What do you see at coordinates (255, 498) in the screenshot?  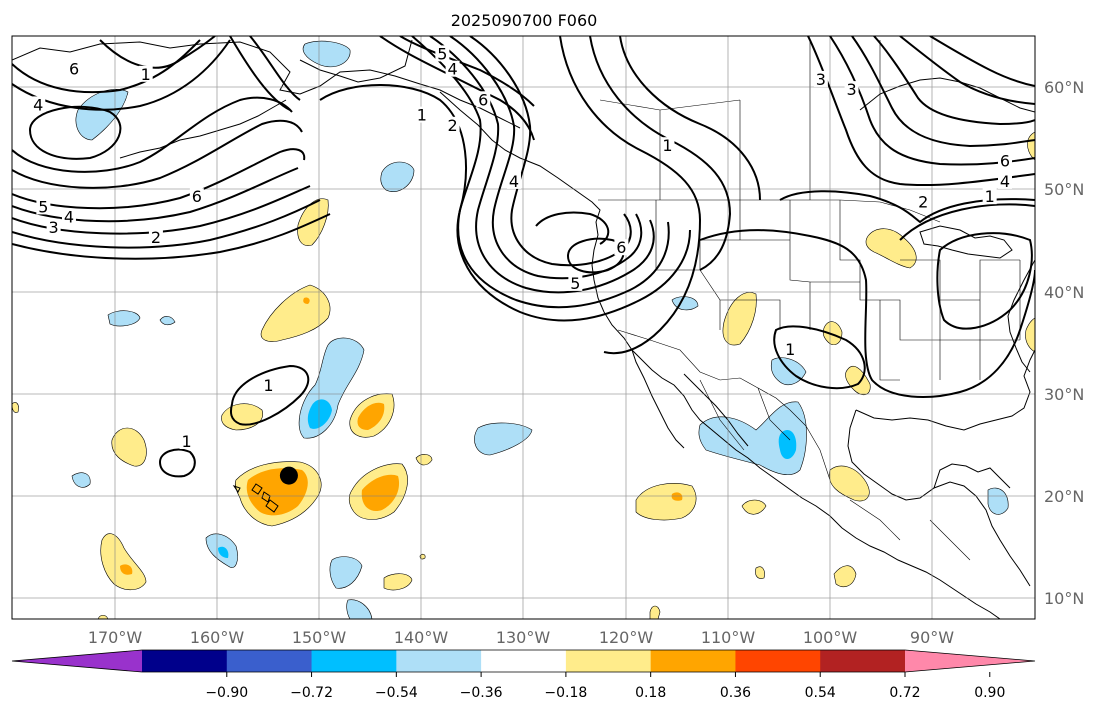 I see `hawaii-islands` at bounding box center [255, 498].